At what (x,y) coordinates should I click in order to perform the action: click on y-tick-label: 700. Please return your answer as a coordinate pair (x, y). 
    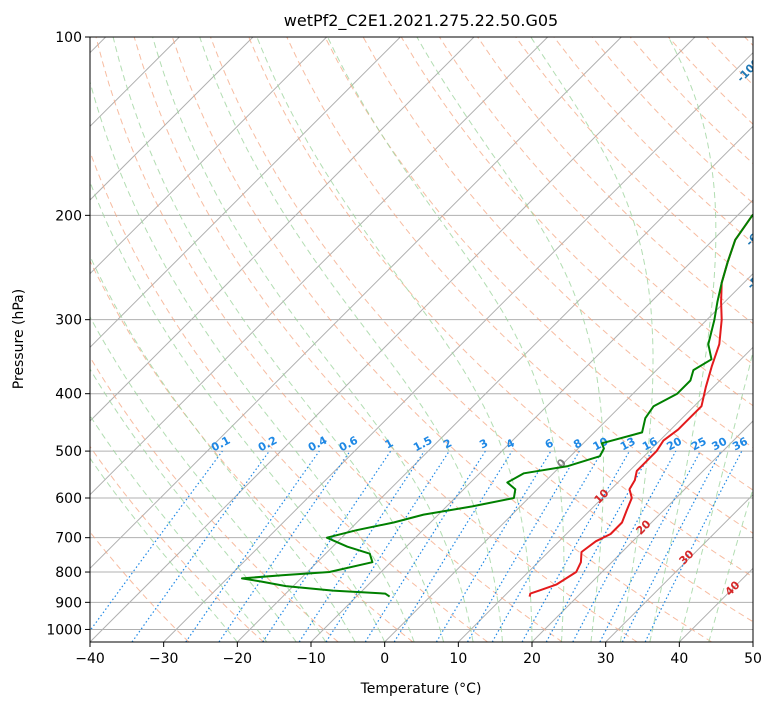
    Looking at the image, I should click on (68, 539).